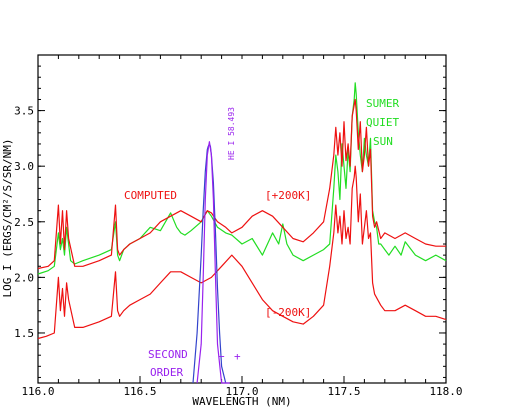 This screenshot has width=524, height=409. I want to click on label-plus-sign: +, so click(237, 356).